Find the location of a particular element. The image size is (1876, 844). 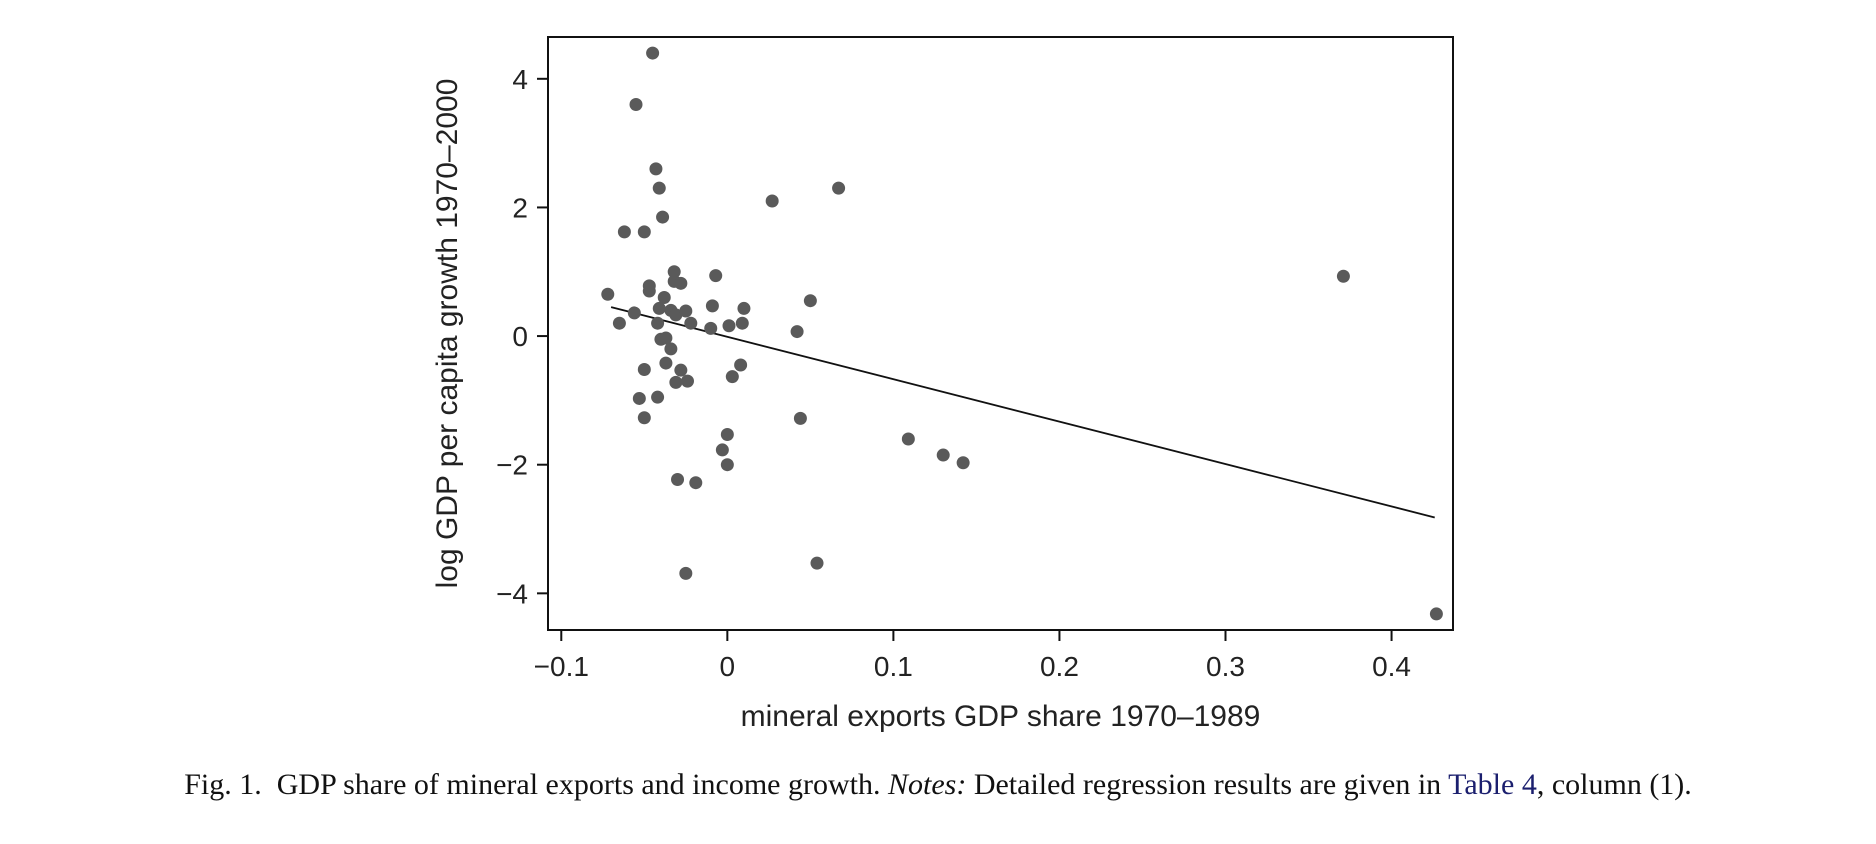

x-tick-label: 0.4 is located at coordinates (1391, 666).